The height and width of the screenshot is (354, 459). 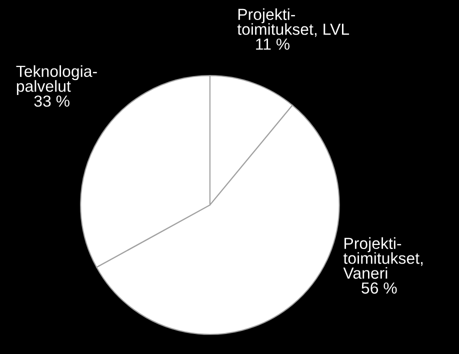 I want to click on data-label: 56 %, so click(x=379, y=288).